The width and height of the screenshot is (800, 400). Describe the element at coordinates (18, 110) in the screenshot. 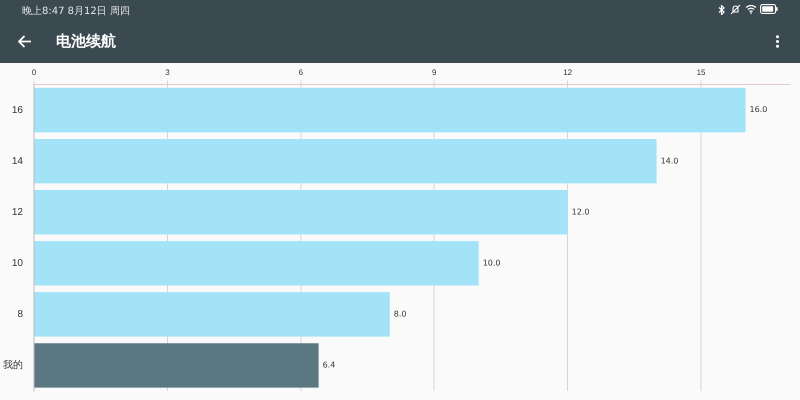

I see `y-tick-label: 16` at that location.